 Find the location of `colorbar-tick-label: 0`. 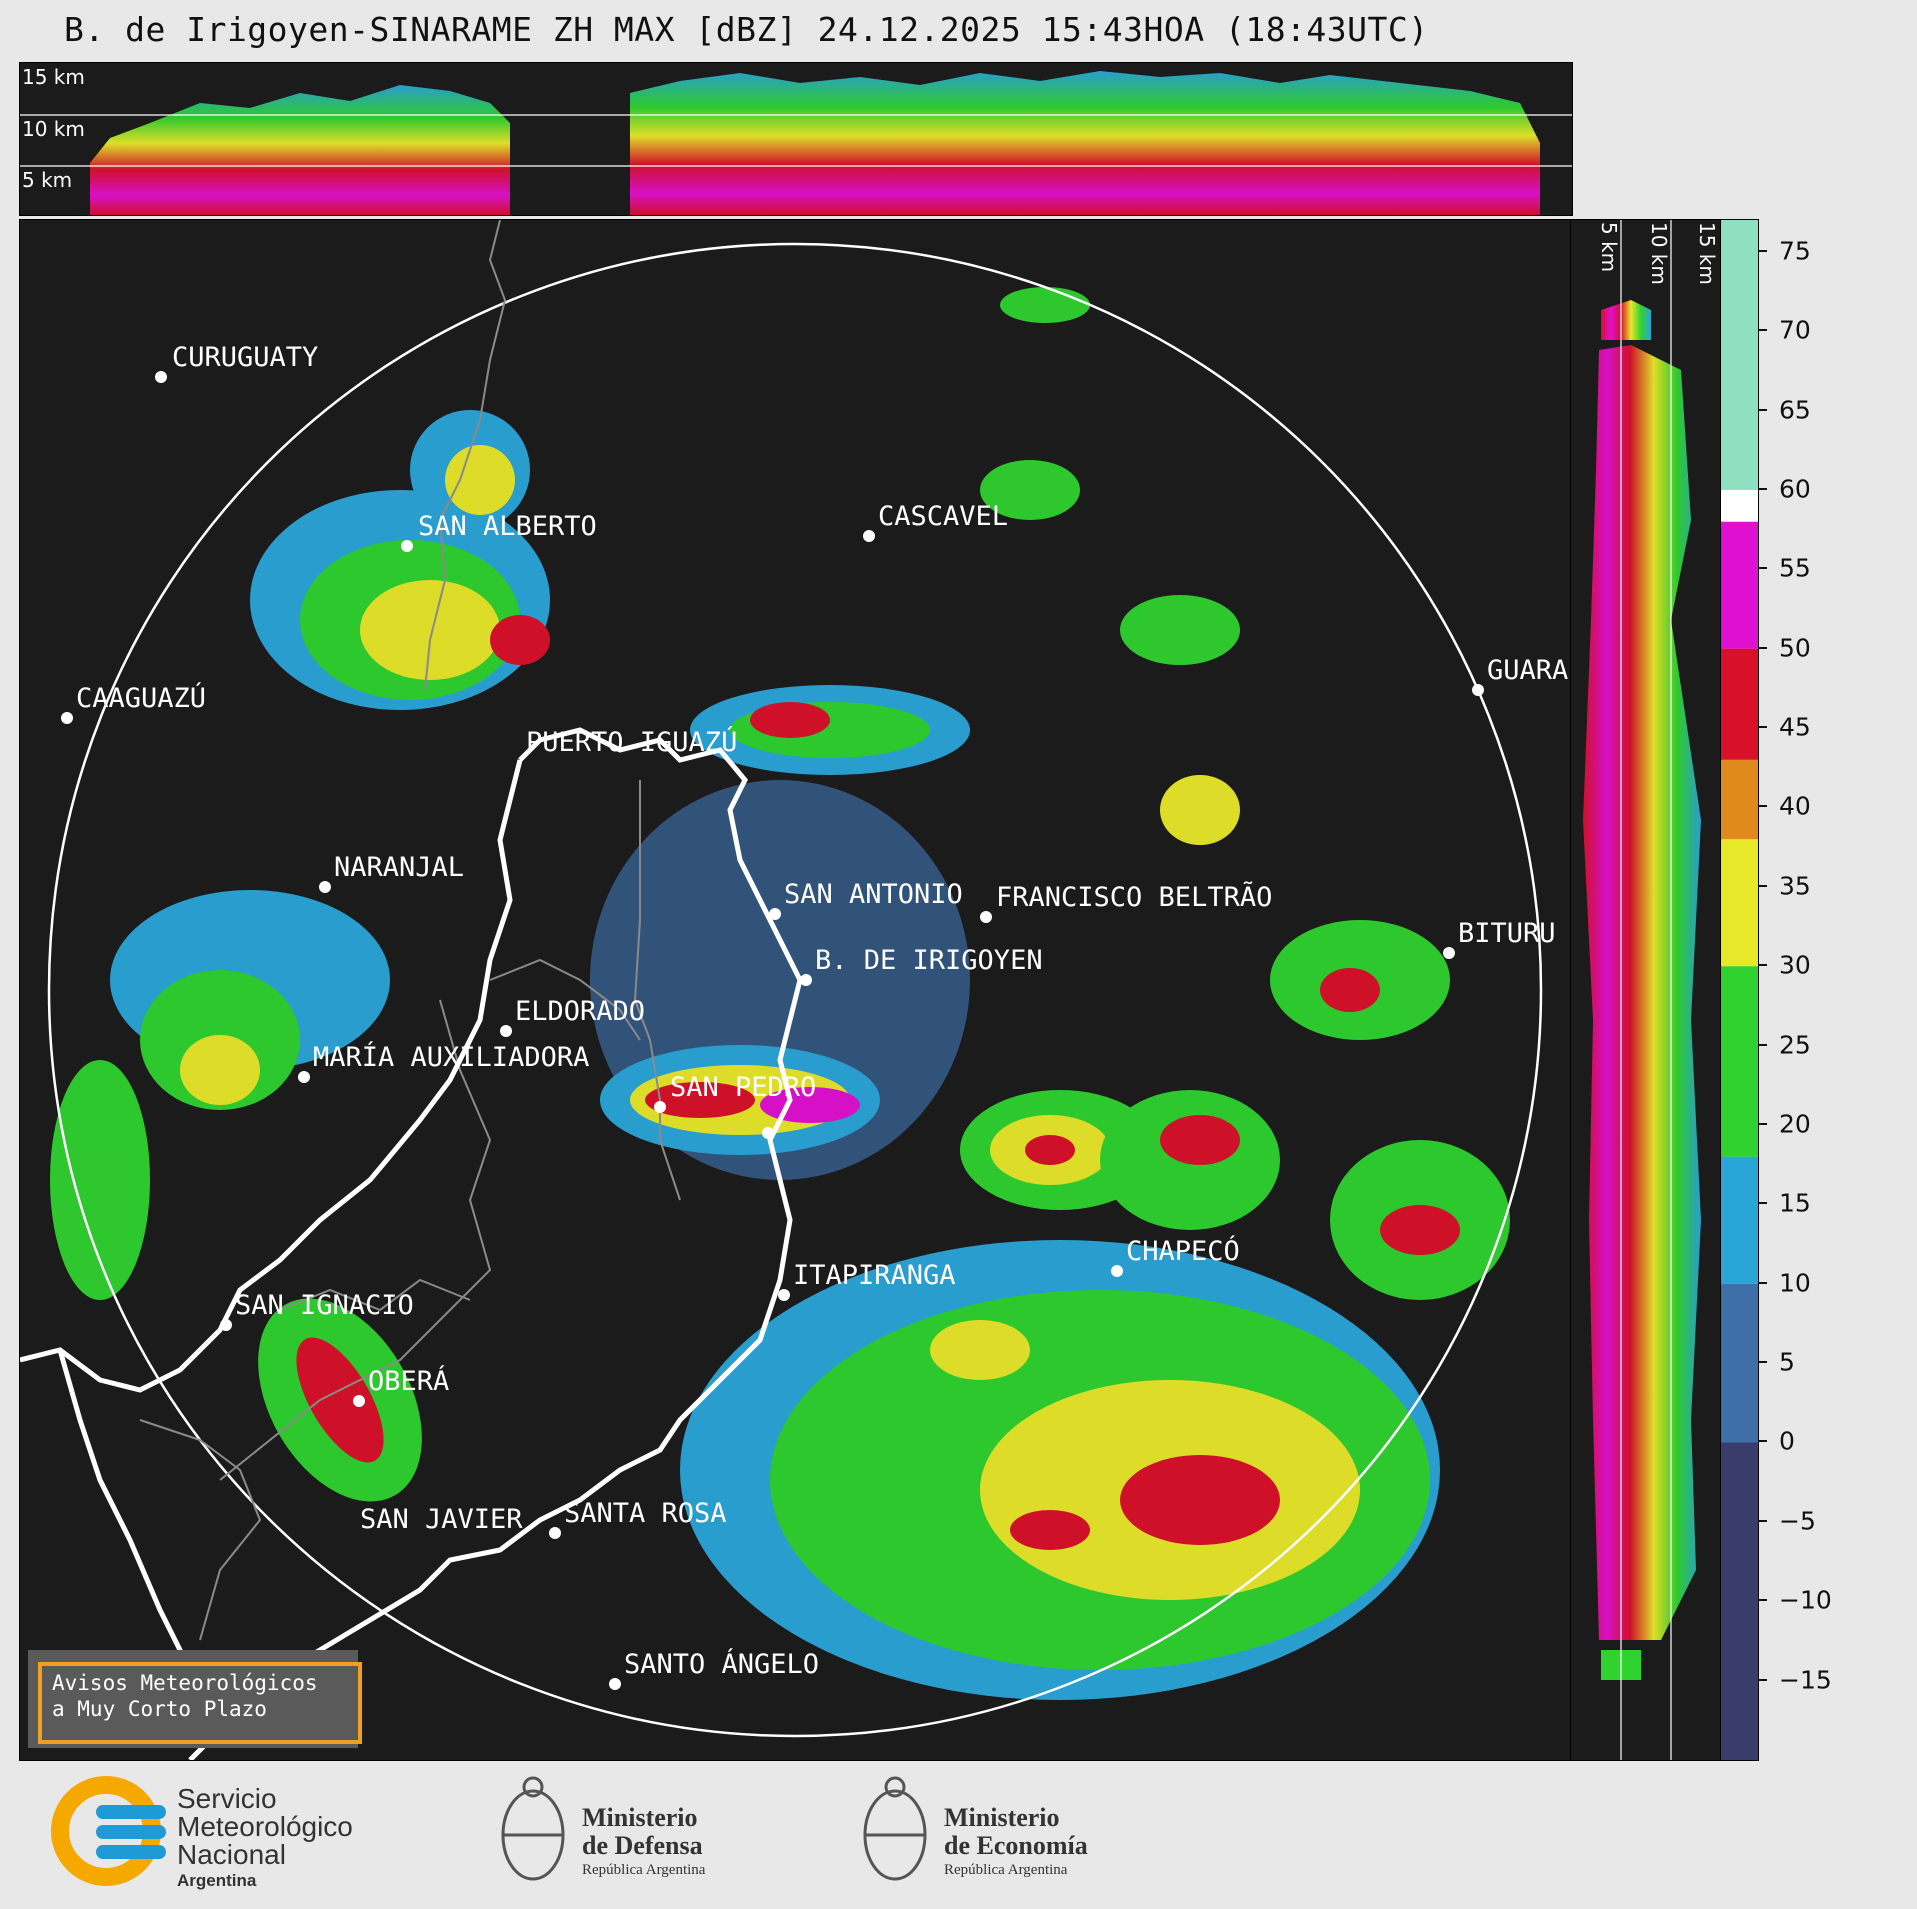

colorbar-tick-label: 0 is located at coordinates (1787, 1441).